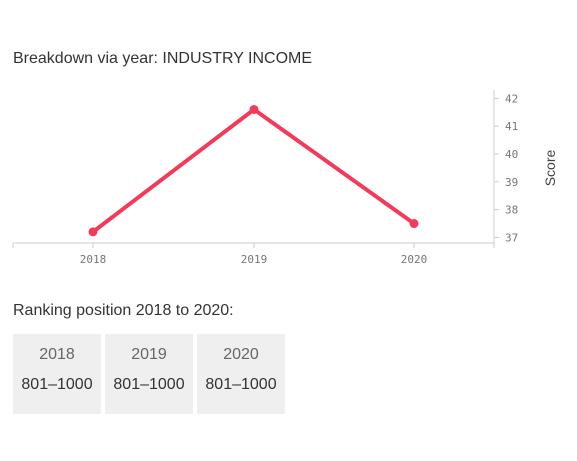 The image size is (577, 461). I want to click on y-tick-label: 39, so click(511, 182).